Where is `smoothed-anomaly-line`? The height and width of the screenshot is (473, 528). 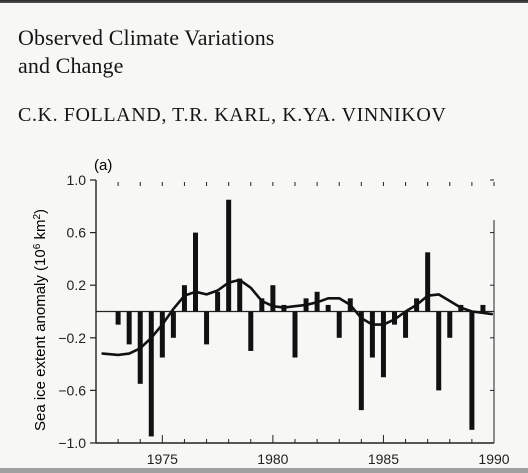
smoothed-anomaly-line is located at coordinates (297, 317).